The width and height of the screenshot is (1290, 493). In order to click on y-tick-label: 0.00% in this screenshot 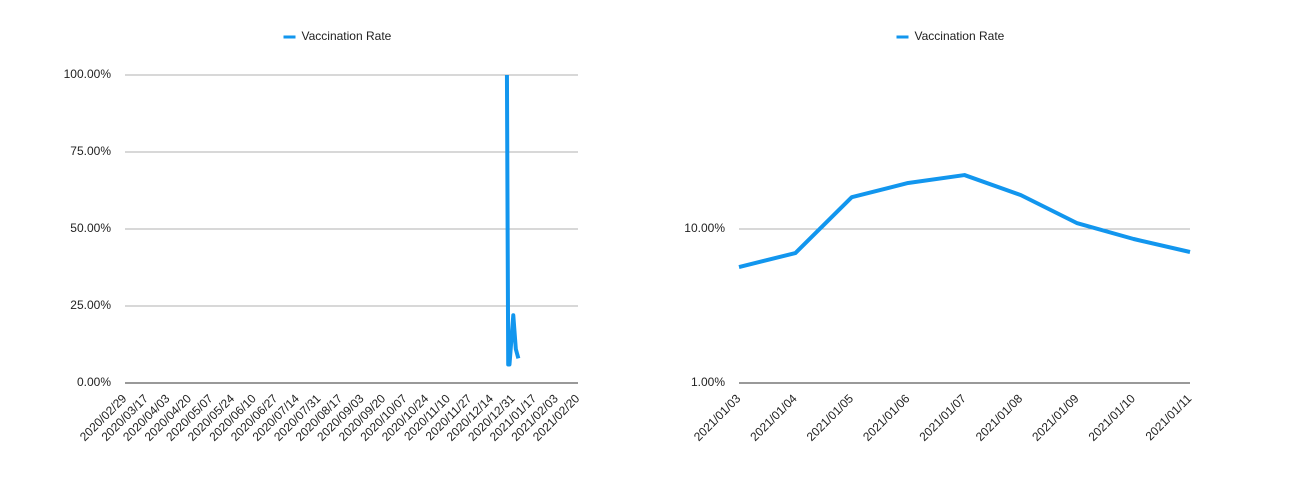, I will do `click(94, 382)`.